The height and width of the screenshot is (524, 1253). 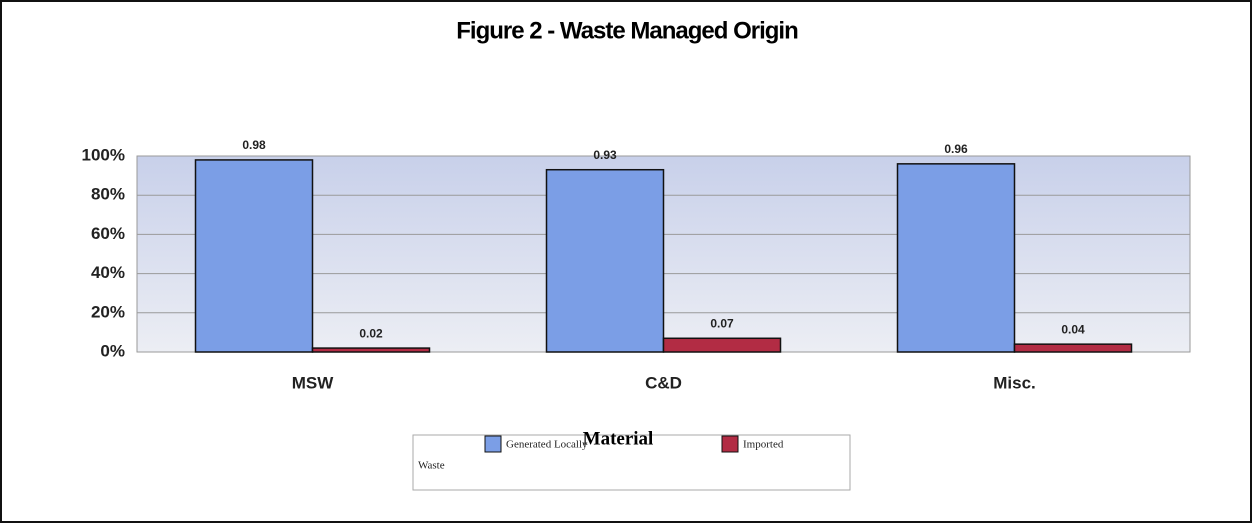 I want to click on legend-label: Generated Locally, so click(x=547, y=445).